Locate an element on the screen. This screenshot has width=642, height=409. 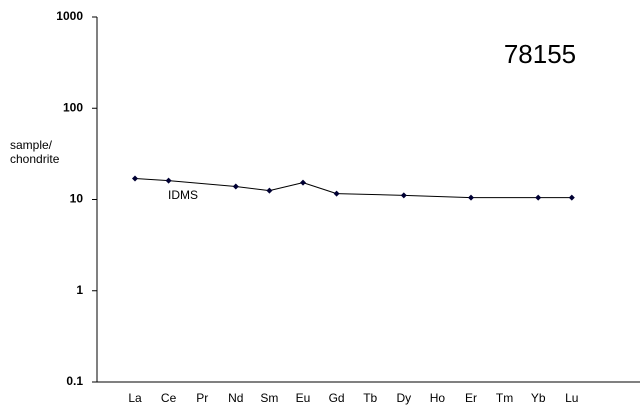
x-tick-label: La is located at coordinates (135, 398).